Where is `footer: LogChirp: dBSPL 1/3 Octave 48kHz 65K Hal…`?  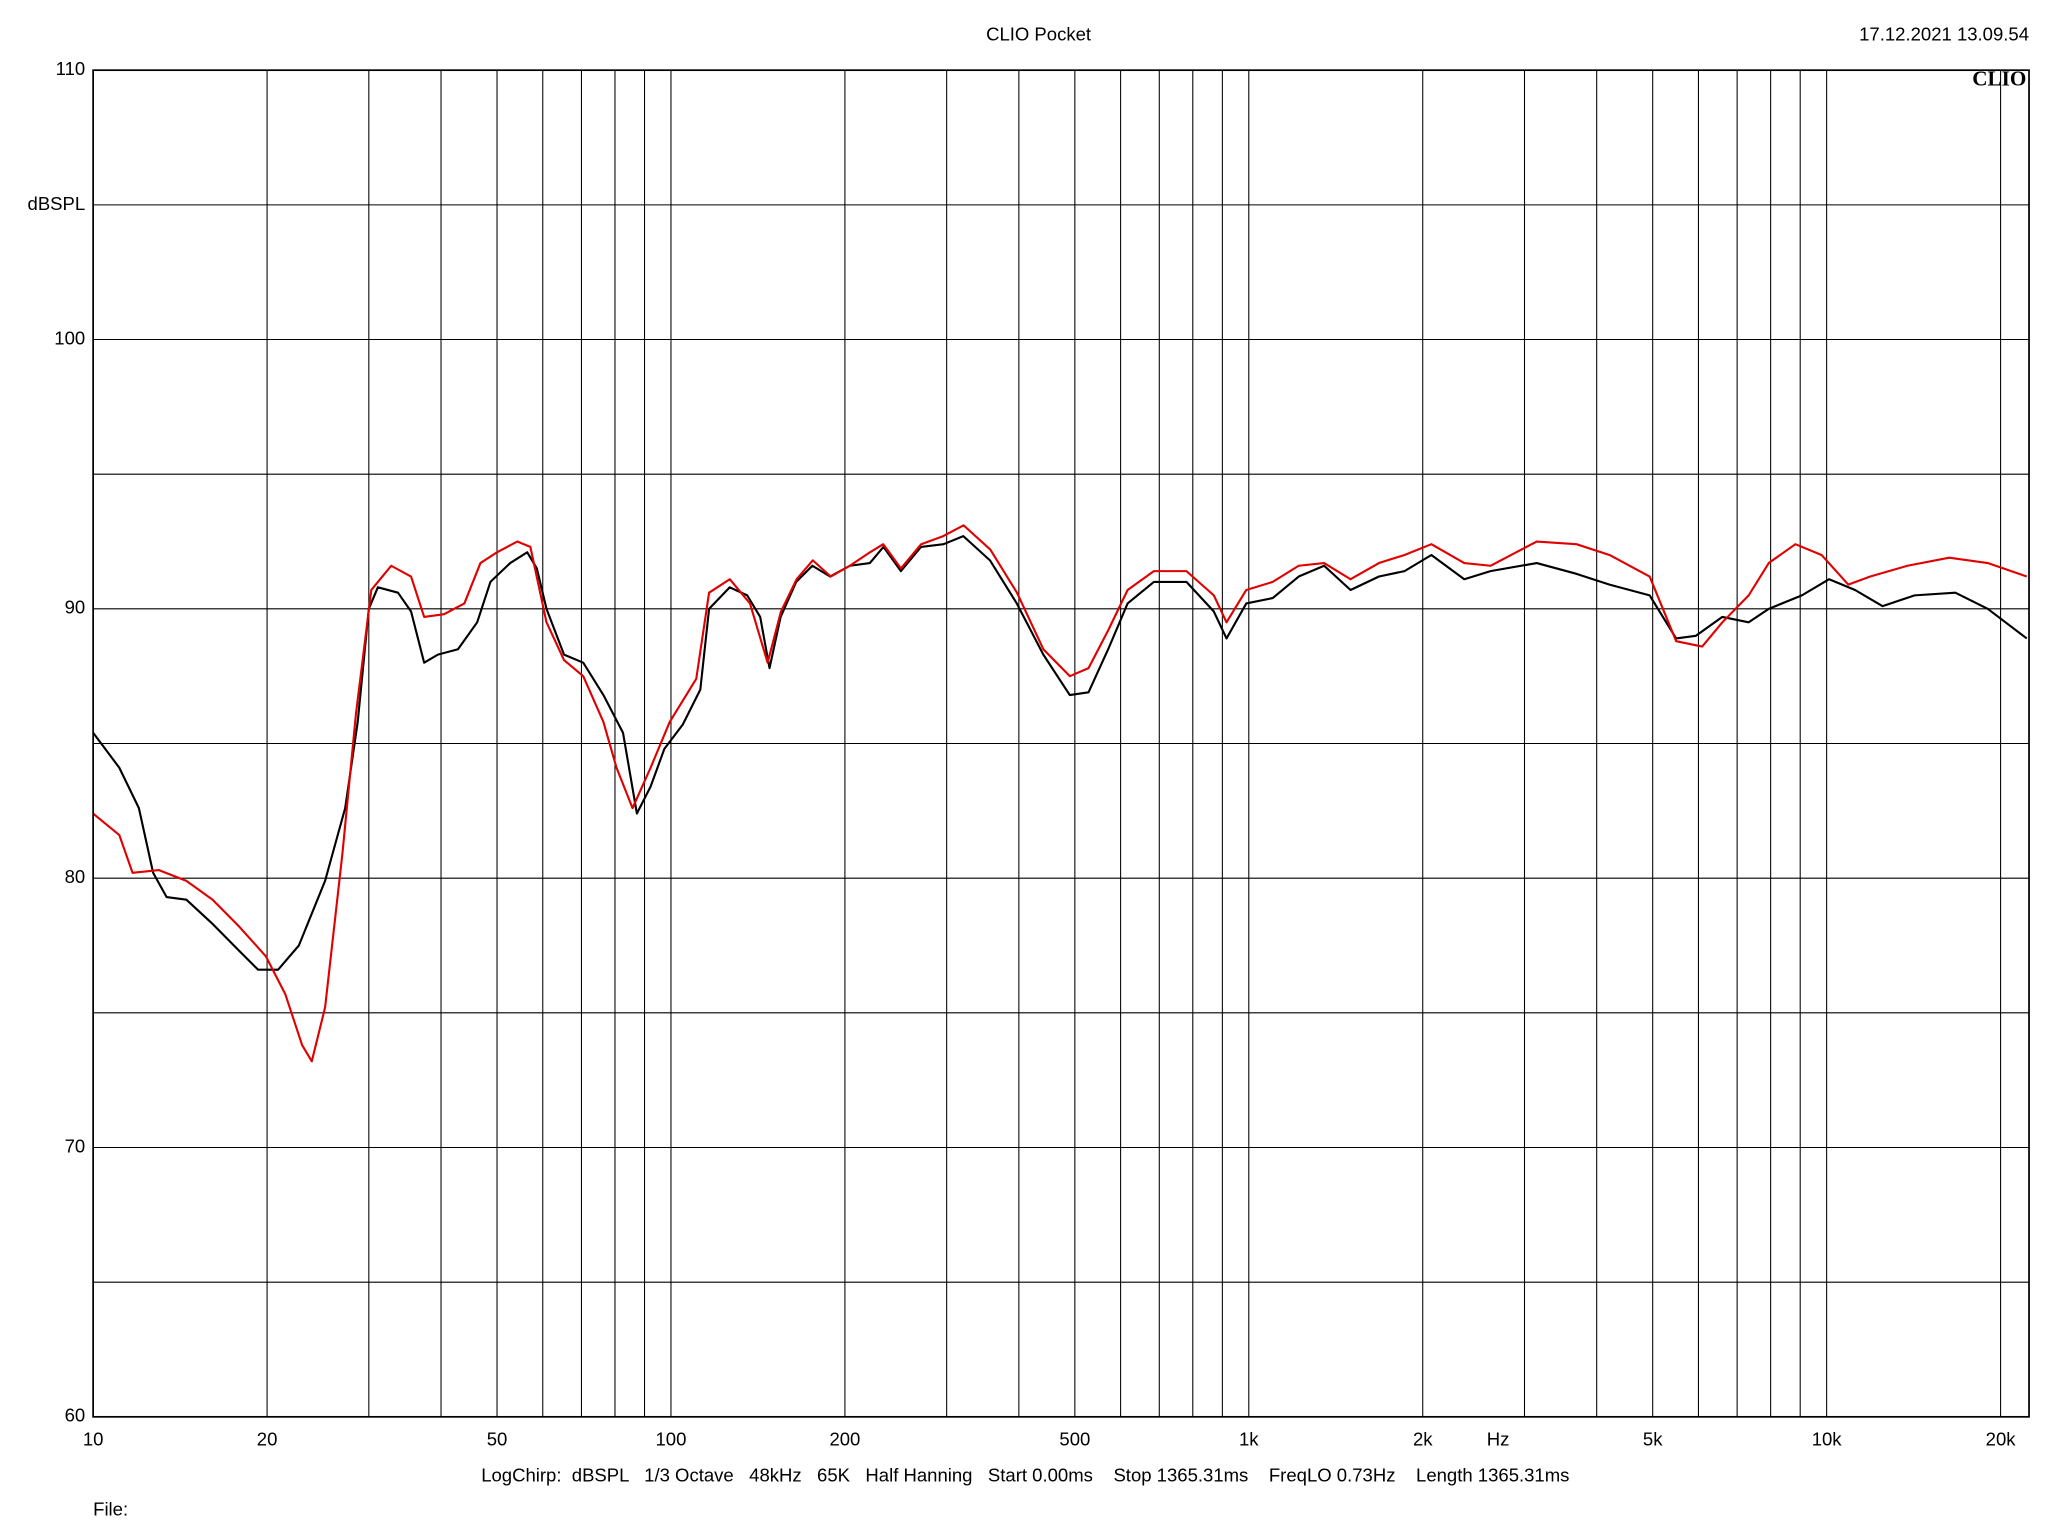 footer: LogChirp: dBSPL 1/3 Octave 48kHz 65K Hal… is located at coordinates (1025, 1474).